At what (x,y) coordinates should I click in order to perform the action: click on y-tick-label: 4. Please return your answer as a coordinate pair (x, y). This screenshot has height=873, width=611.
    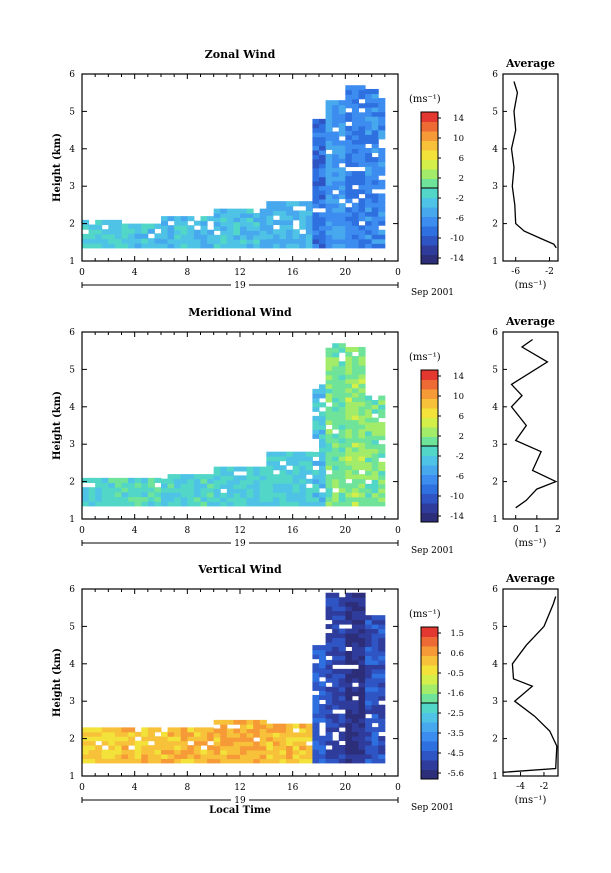
    Looking at the image, I should click on (72, 665).